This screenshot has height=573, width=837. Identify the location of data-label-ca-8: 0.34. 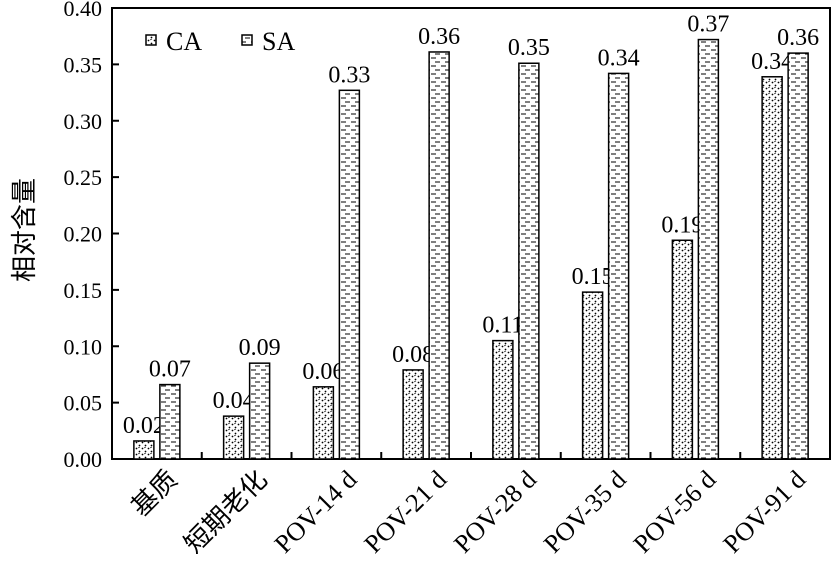
(772, 62).